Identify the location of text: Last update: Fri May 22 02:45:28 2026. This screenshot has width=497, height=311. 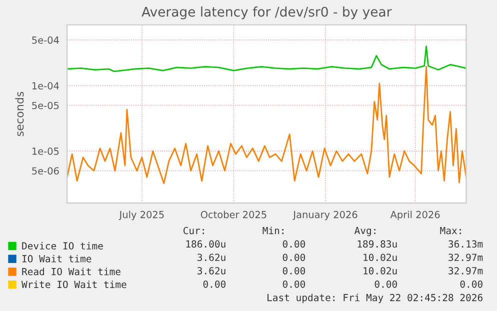
(375, 299).